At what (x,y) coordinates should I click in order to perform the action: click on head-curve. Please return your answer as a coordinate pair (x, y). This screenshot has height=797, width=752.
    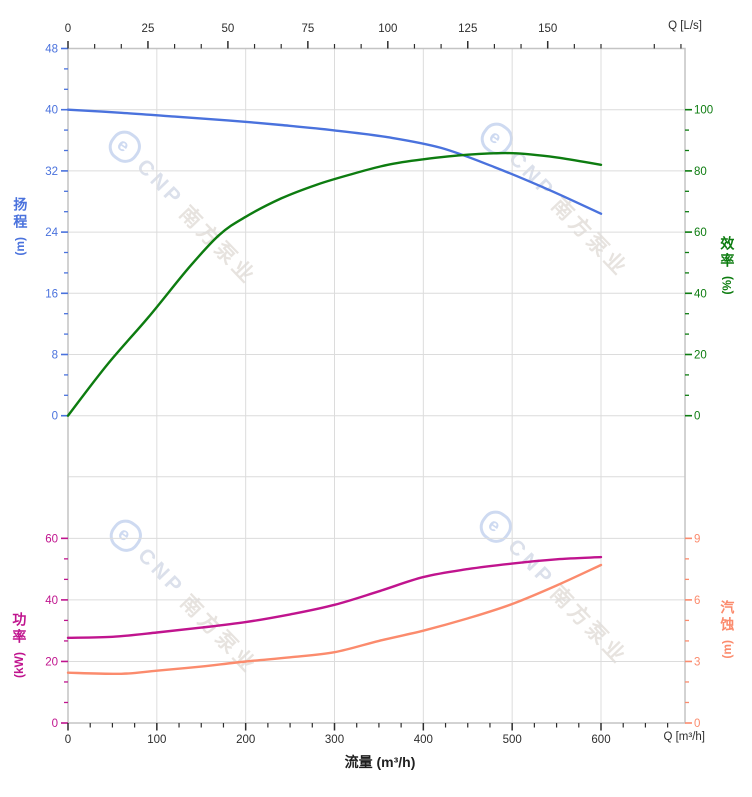
    Looking at the image, I should click on (334, 161).